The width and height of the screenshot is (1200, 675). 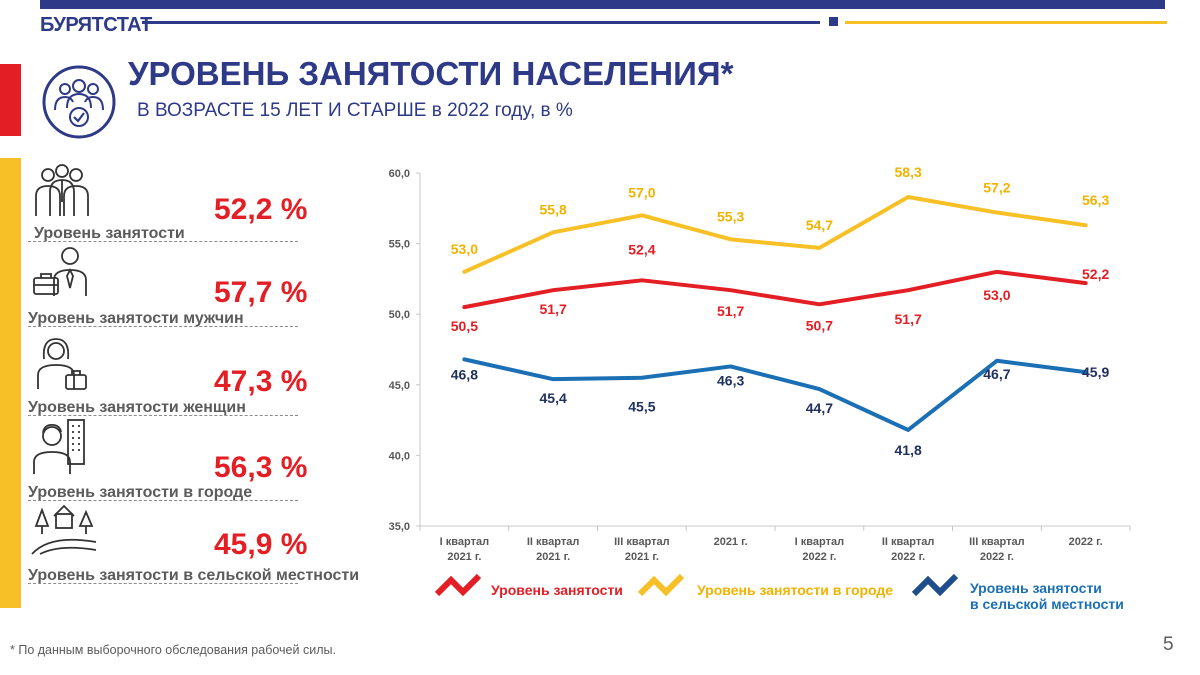 I want to click on header-rule-blue, so click(x=481, y=22).